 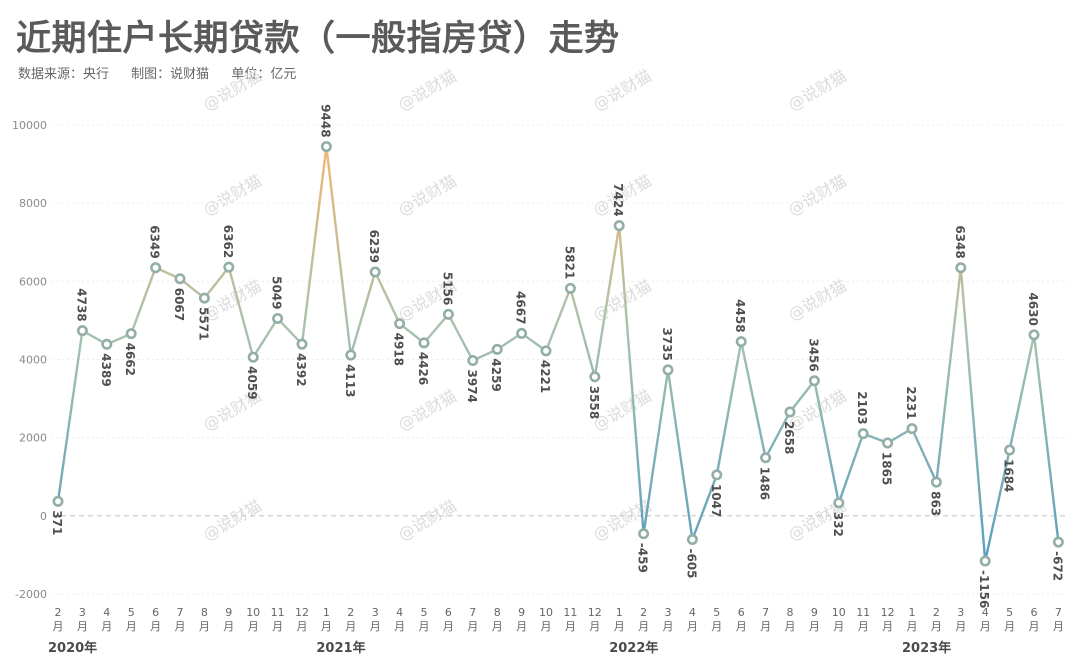 I want to click on data-label: 5571, so click(x=203, y=323).